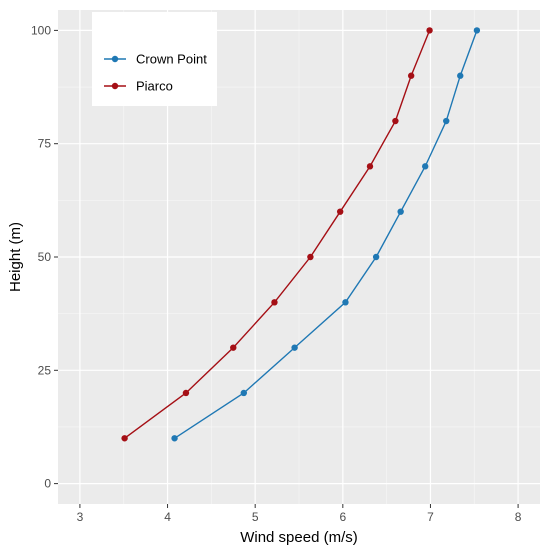  I want to click on y-tick-label: 75, so click(45, 144).